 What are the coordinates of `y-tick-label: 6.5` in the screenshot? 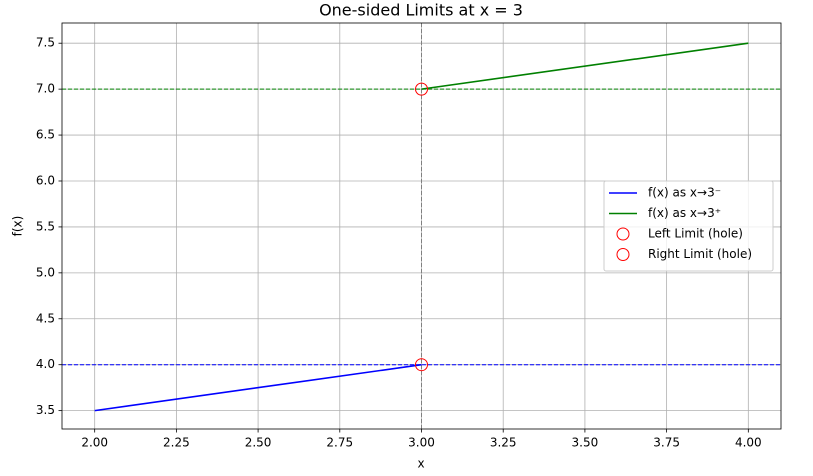 It's located at (45, 135).